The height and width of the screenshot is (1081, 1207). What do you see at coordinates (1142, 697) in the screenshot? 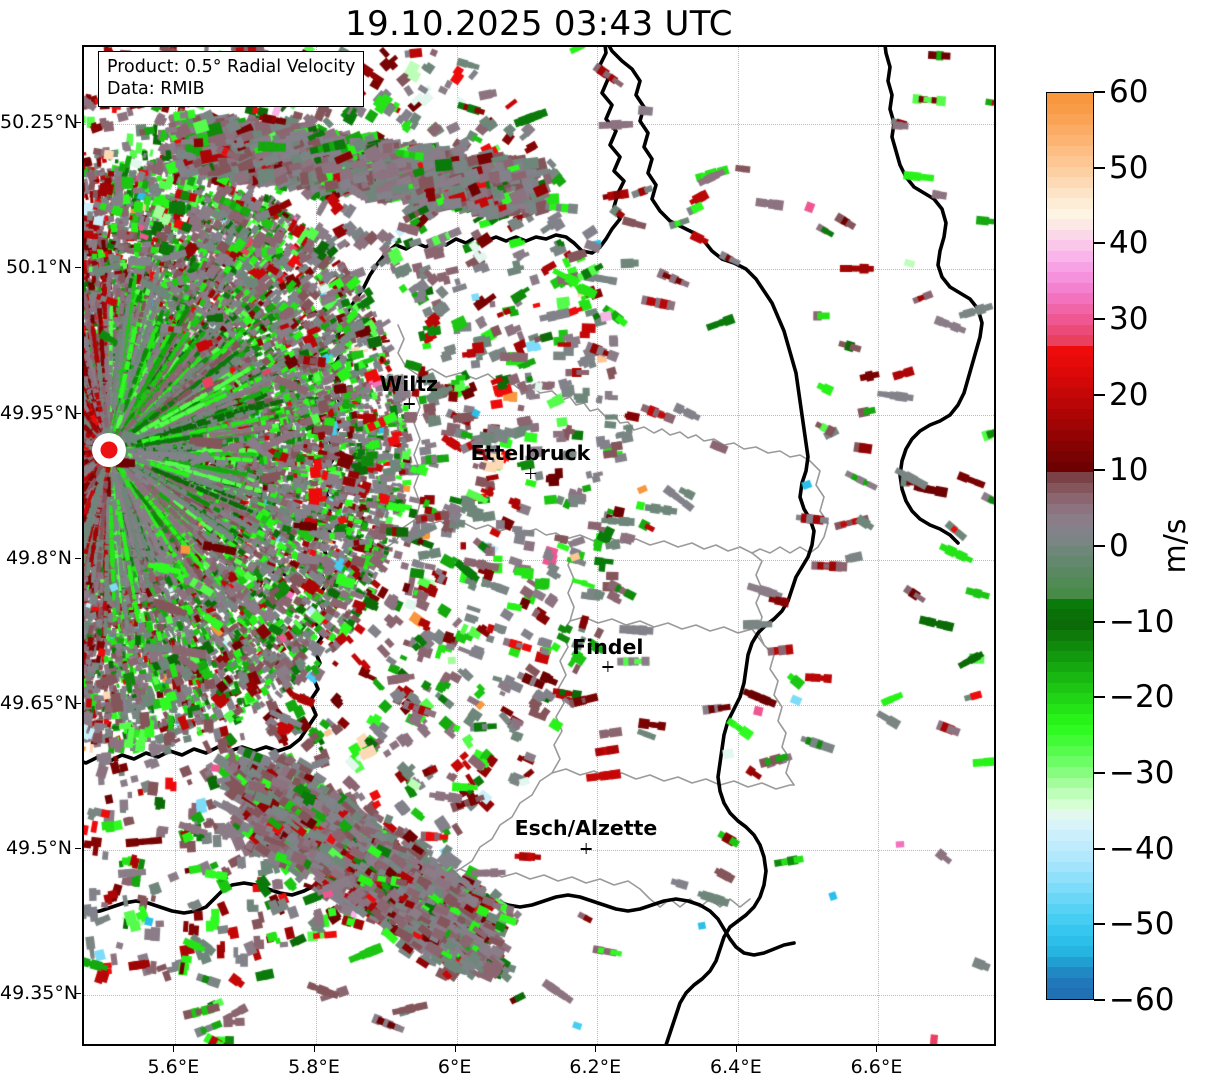
I see `colorbar-tick-label: −20` at bounding box center [1142, 697].